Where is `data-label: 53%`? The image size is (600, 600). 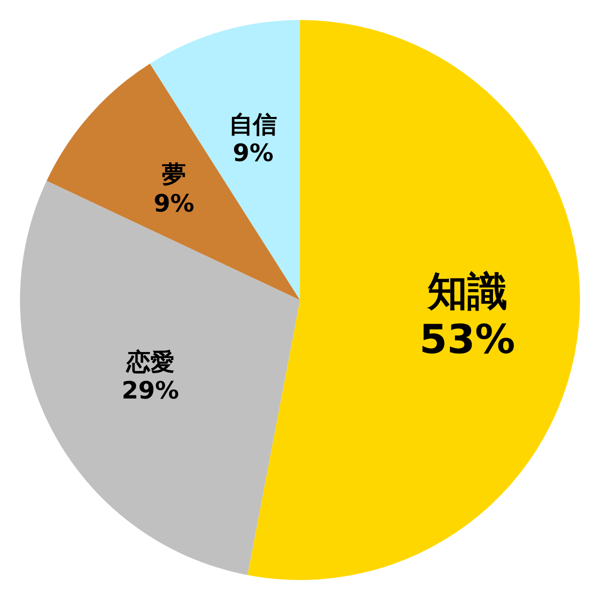 data-label: 53% is located at coordinates (467, 339).